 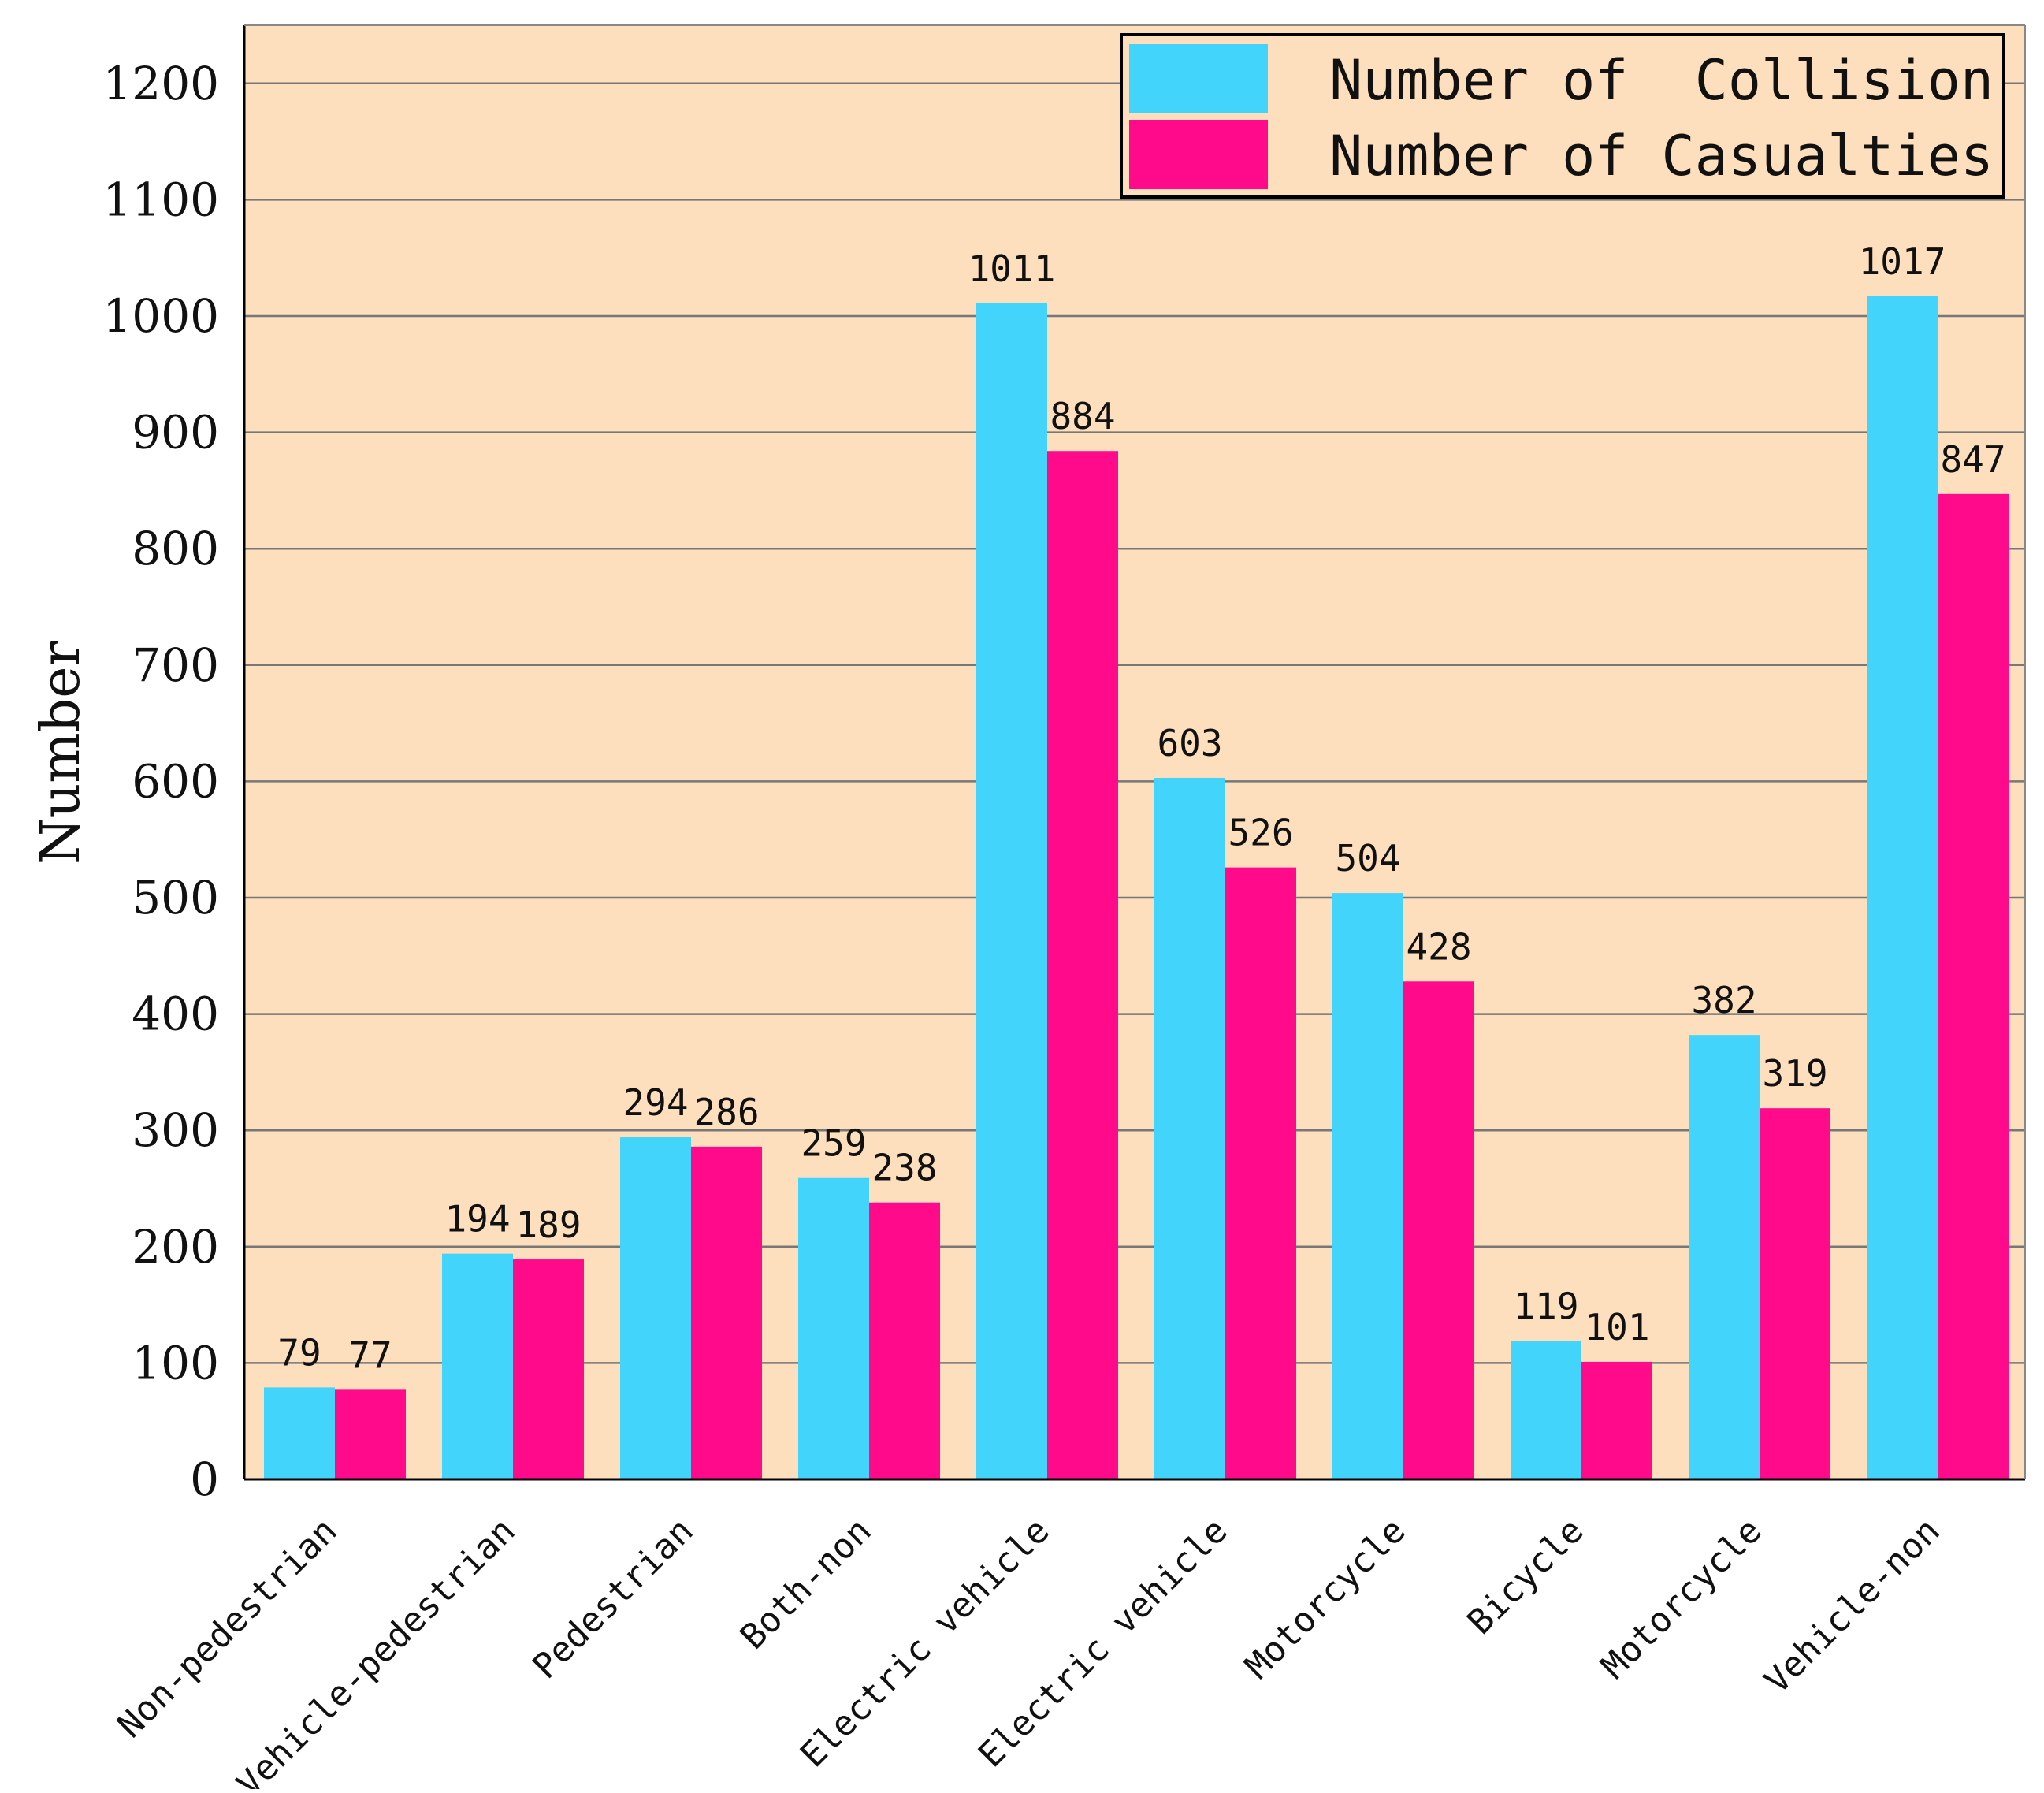 I want to click on x-tick-label: Both-non, so click(x=806, y=1584).